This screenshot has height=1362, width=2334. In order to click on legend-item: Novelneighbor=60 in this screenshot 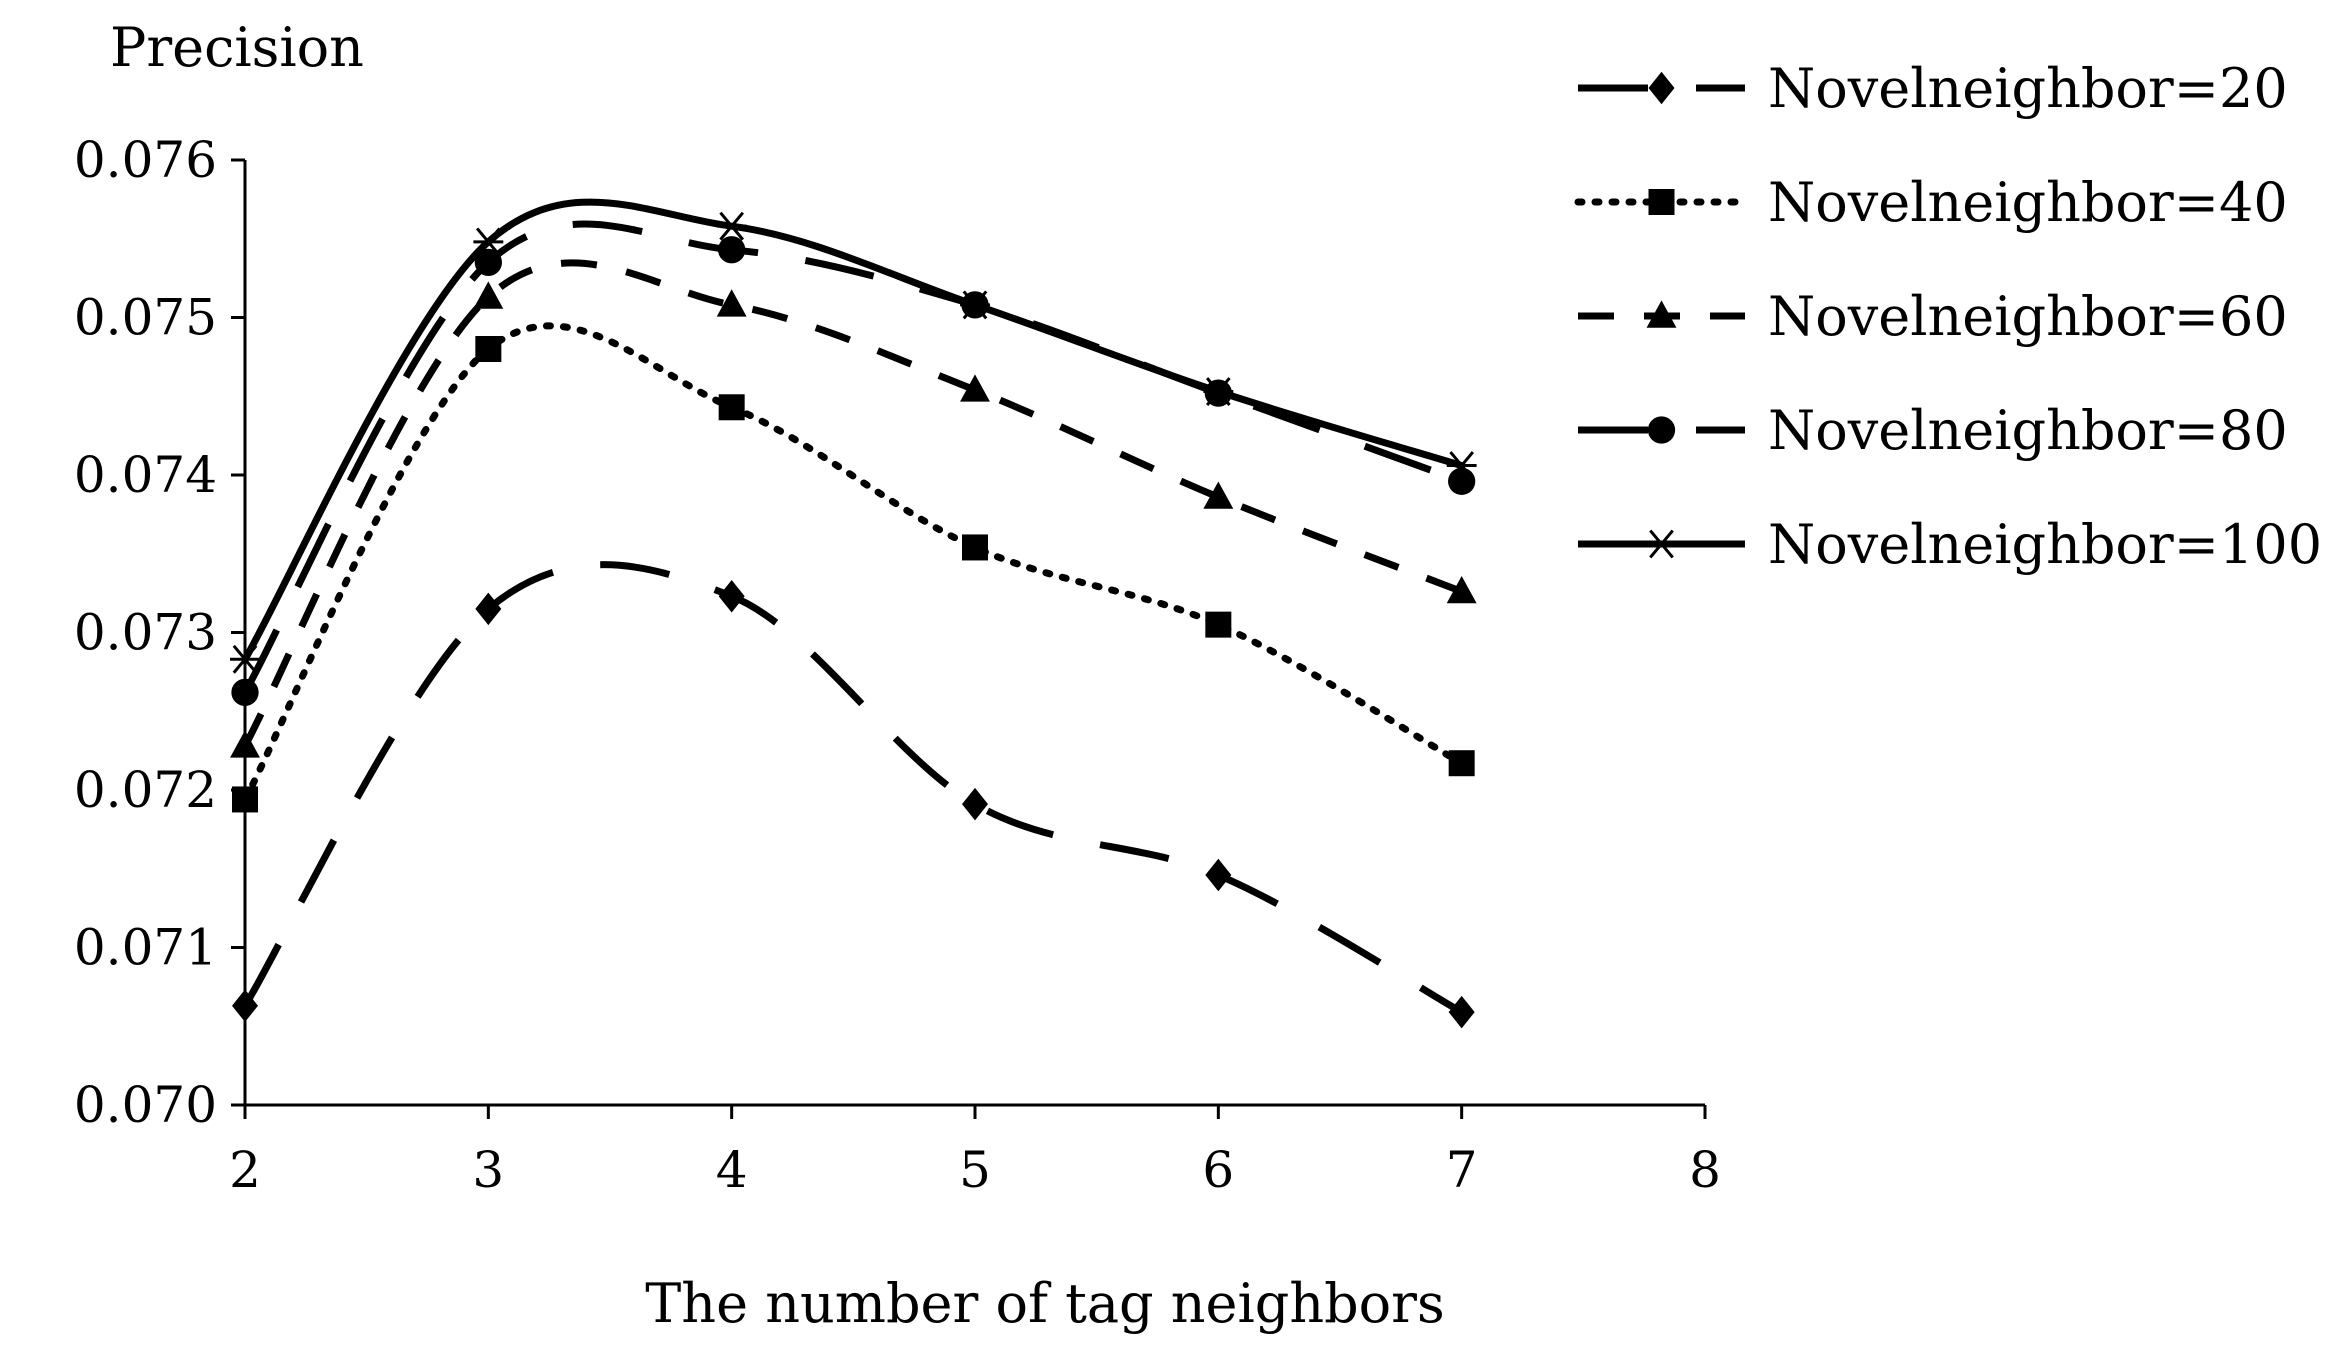, I will do `click(1933, 316)`.